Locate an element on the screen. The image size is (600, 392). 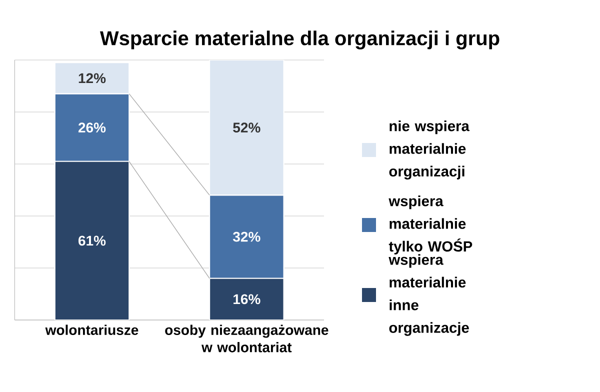
data-label: 16% is located at coordinates (247, 299).